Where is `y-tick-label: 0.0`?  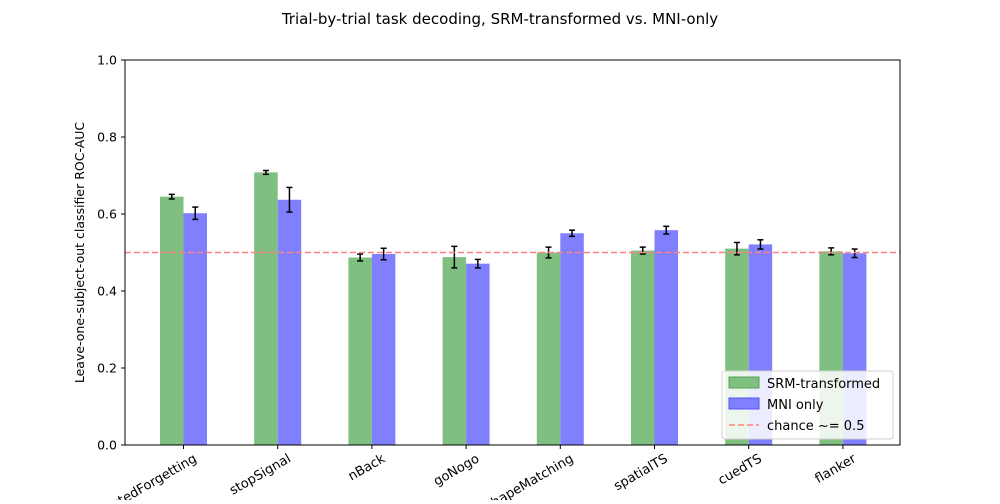 y-tick-label: 0.0 is located at coordinates (107, 445).